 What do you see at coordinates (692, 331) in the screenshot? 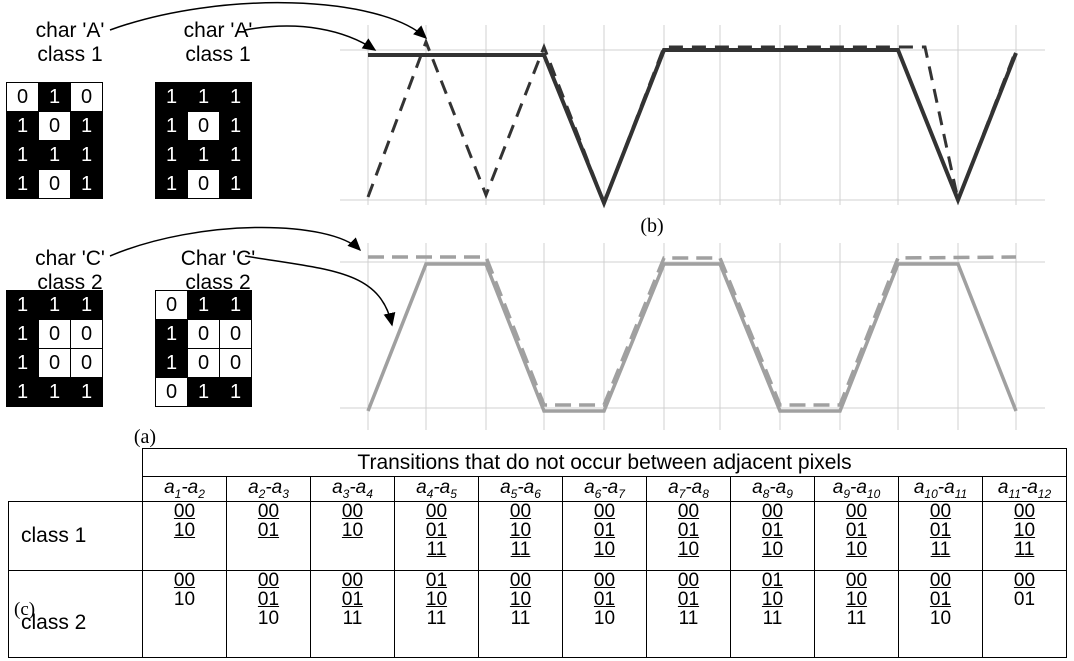
I see `bottom-plot-class2-dashed-line` at bounding box center [692, 331].